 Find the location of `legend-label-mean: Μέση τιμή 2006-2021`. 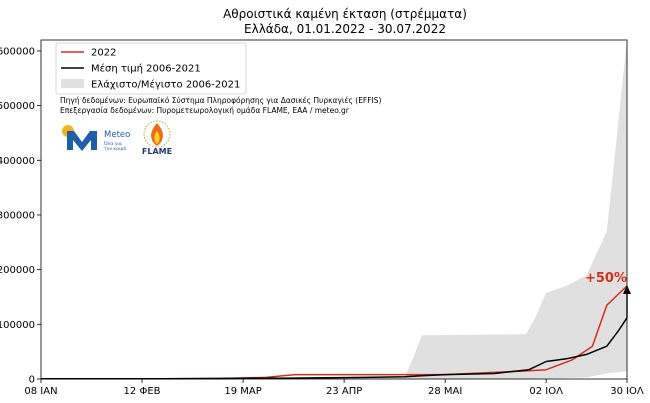

legend-label-mean: Μέση τιμή 2006-2021 is located at coordinates (146, 69).